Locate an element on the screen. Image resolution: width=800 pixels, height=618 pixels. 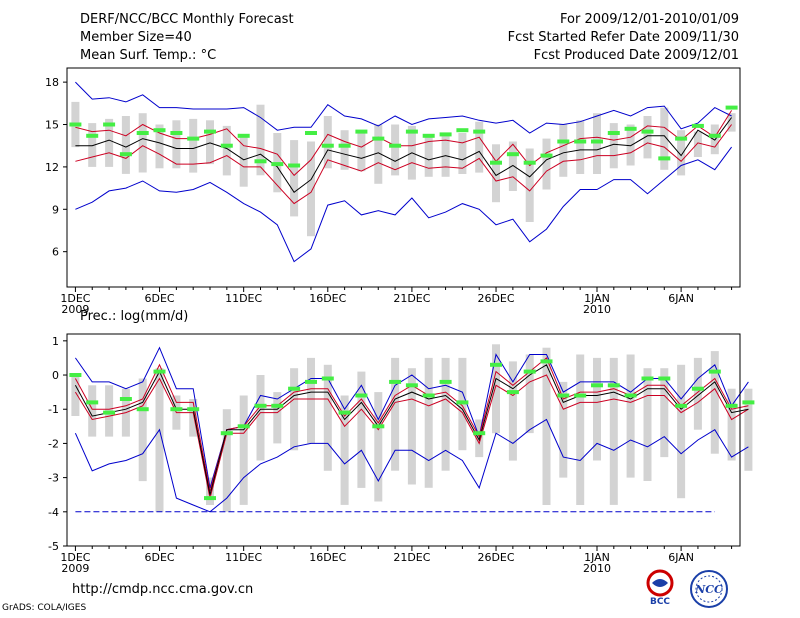
forecast-period: For 2009/12/01-2010/01/09 is located at coordinates (649, 19).